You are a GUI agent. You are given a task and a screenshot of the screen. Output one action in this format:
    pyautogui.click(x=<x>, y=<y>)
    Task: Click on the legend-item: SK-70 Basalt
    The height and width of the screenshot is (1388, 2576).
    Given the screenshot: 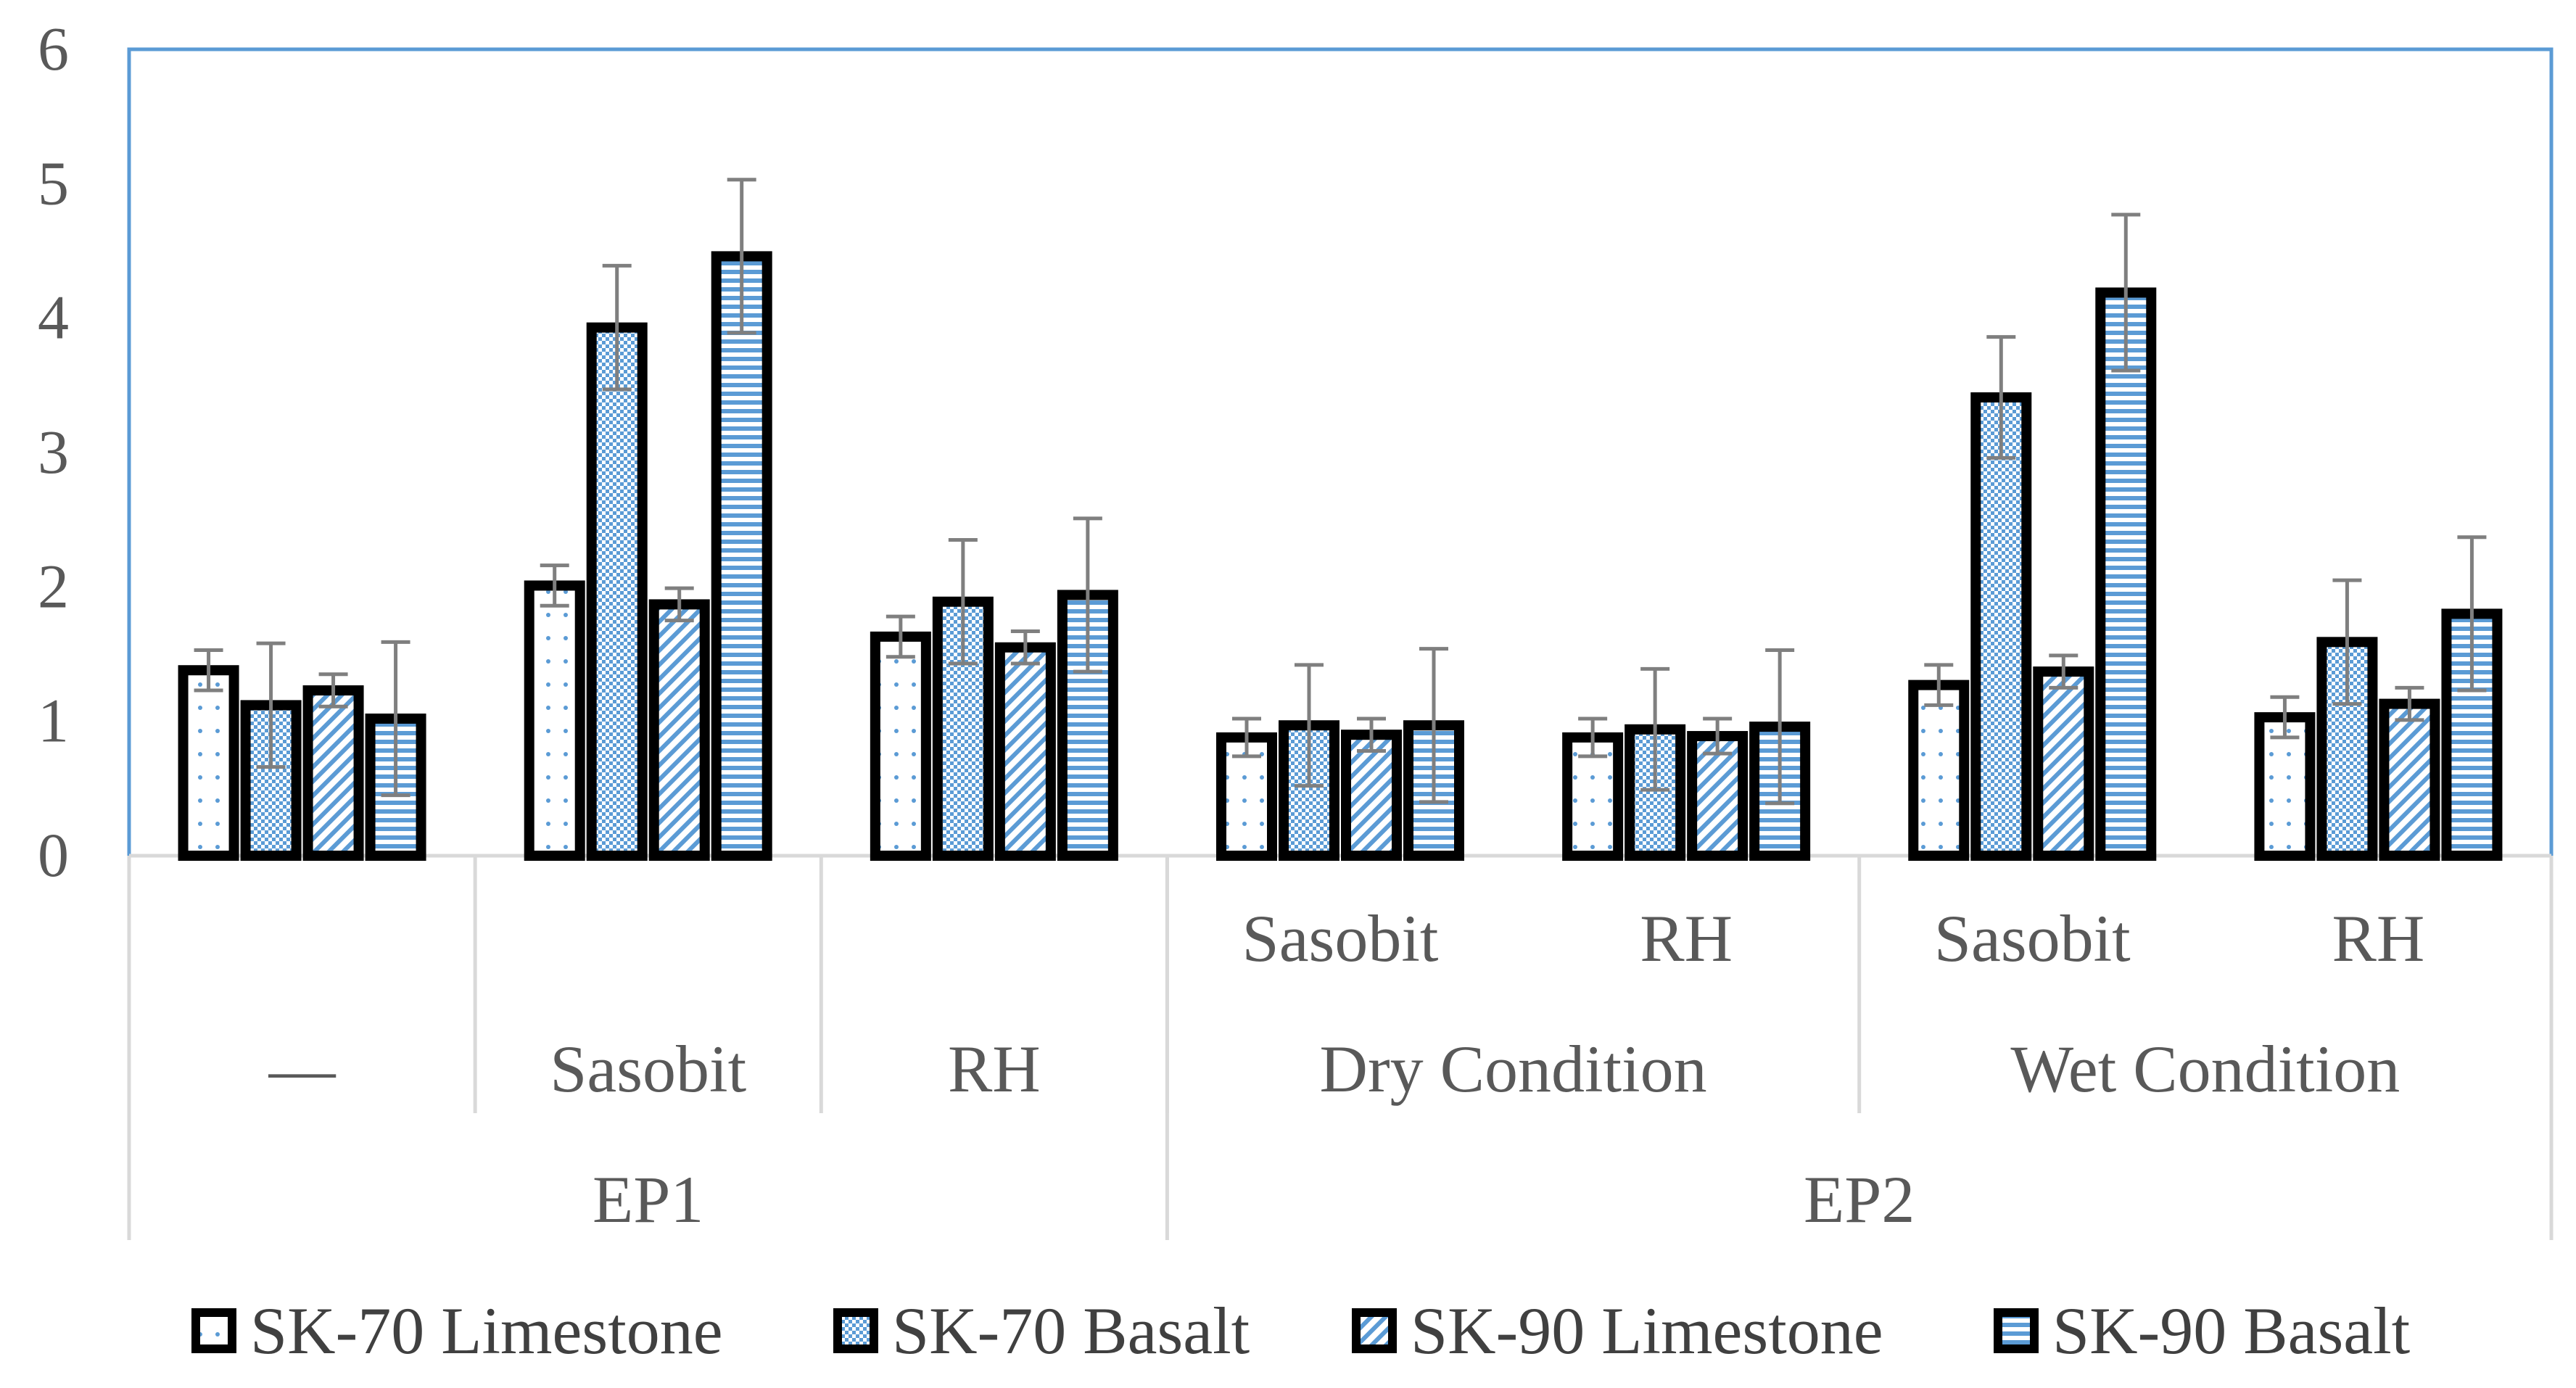 What is the action you would take?
    pyautogui.click(x=1041, y=1331)
    